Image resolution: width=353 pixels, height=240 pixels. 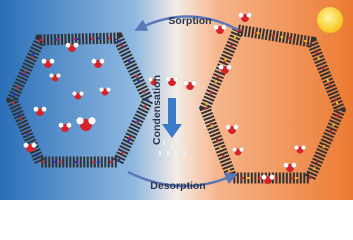 I want to click on sorption-arrow, so click(x=186, y=23).